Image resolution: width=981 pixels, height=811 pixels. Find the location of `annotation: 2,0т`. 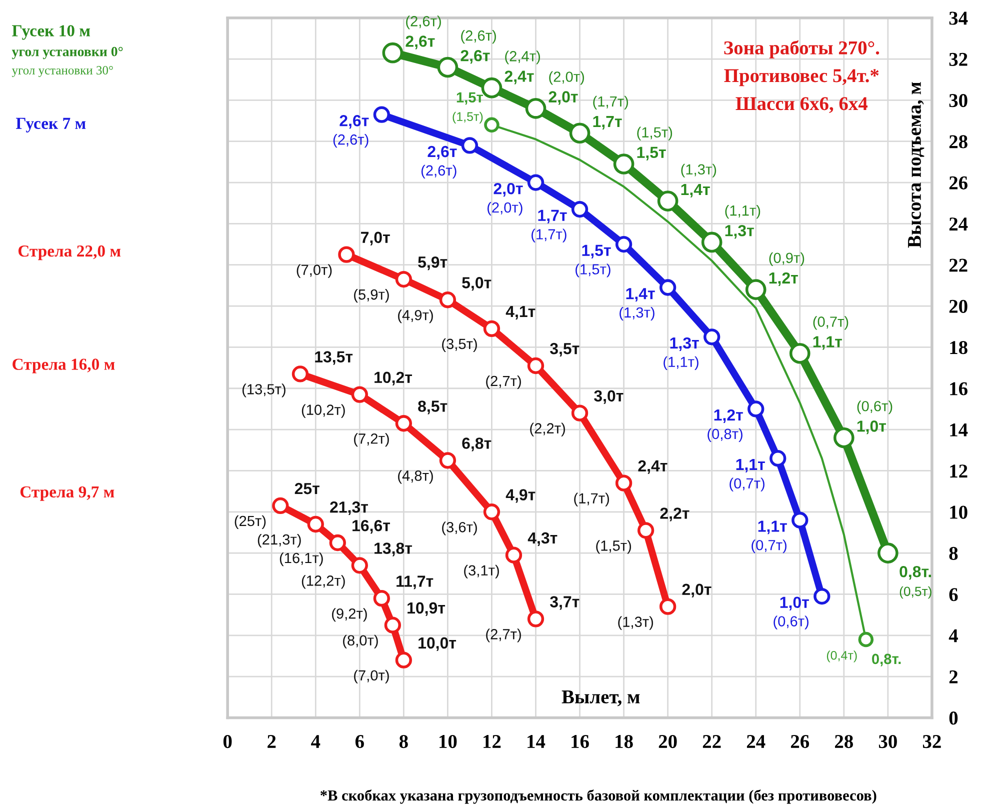

annotation: 2,0т is located at coordinates (563, 98).